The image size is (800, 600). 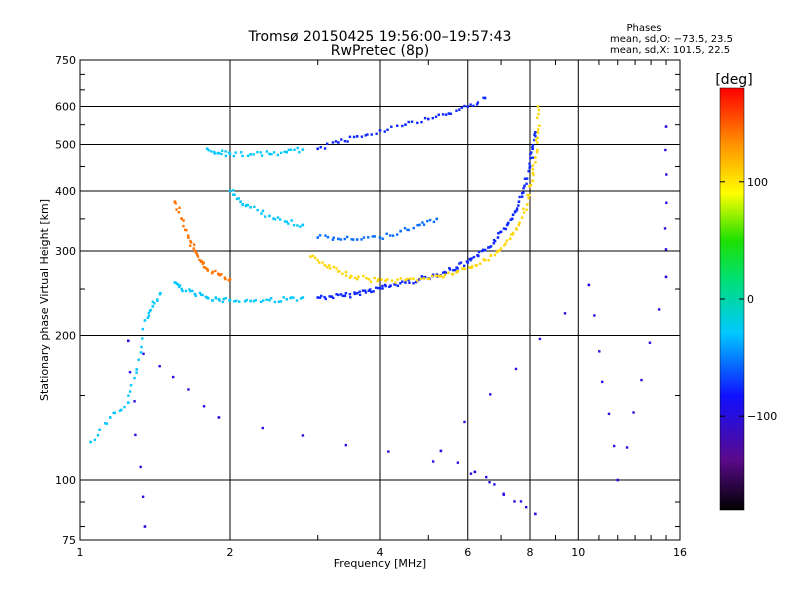 I want to click on x-tick-label: 2, so click(x=230, y=552).